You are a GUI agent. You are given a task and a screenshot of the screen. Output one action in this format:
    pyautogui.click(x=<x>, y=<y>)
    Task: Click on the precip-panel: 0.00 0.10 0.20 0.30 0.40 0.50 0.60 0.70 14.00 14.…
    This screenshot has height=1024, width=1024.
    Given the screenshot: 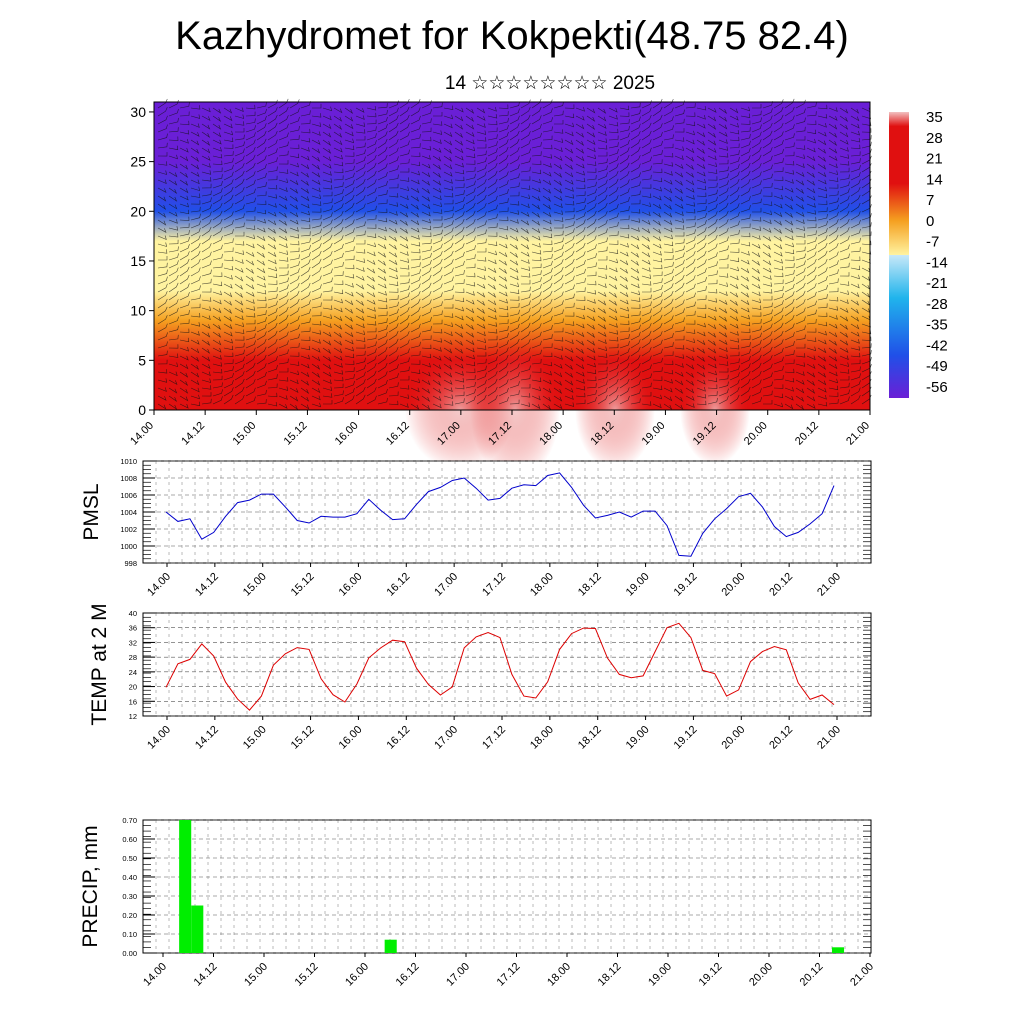 What is the action you would take?
    pyautogui.click(x=477, y=902)
    